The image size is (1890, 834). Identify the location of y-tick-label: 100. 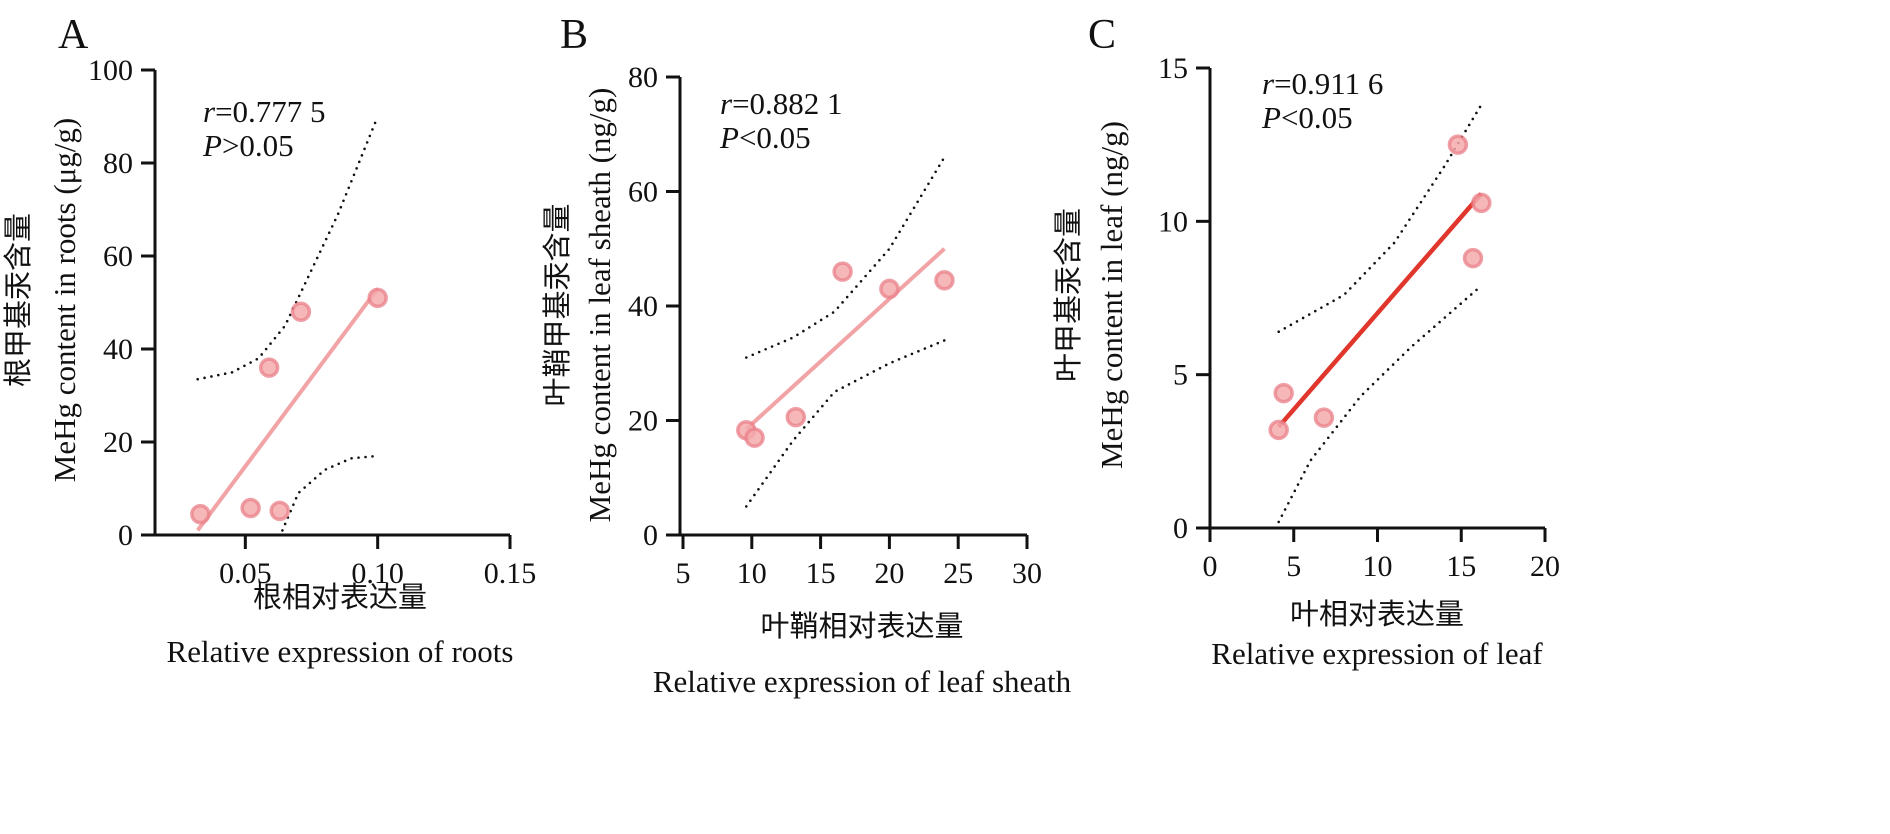
(110, 70).